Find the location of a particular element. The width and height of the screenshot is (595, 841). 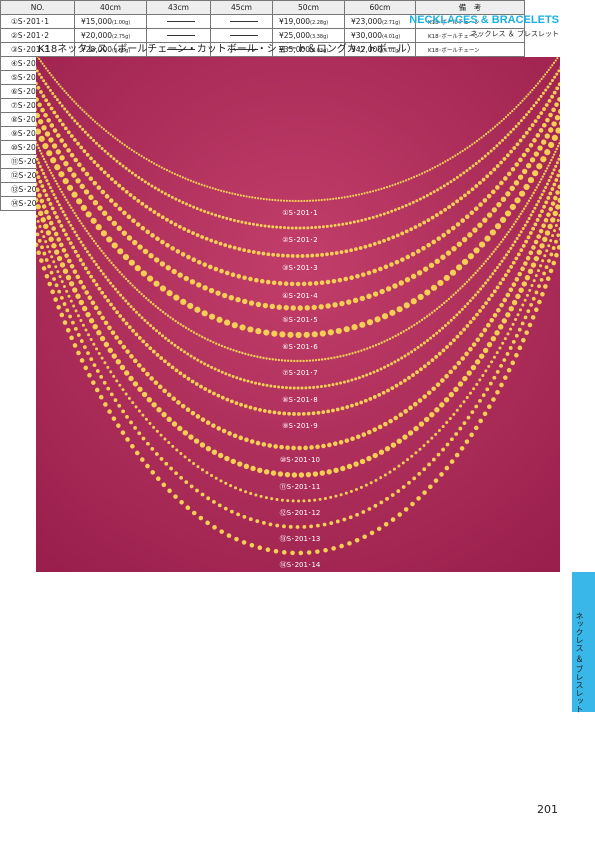

column-header: 60cm is located at coordinates (380, 7).